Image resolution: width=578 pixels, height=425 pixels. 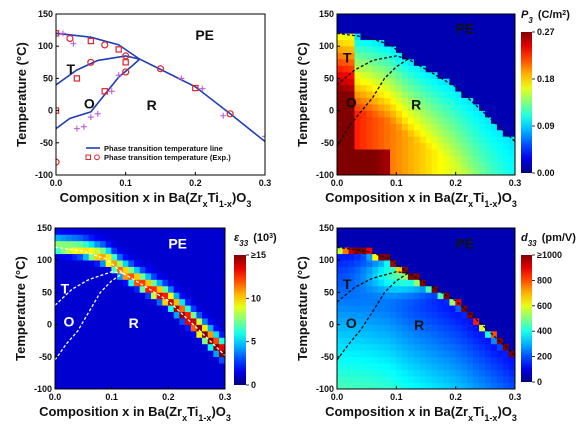 What do you see at coordinates (69, 322) in the screenshot?
I see `region-label-o: O` at bounding box center [69, 322].